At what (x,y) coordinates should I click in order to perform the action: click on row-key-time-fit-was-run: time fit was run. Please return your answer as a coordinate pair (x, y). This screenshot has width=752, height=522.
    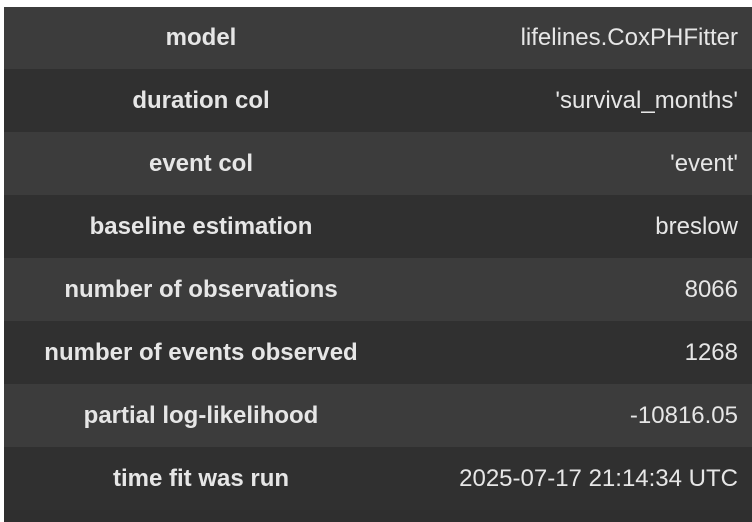
    Looking at the image, I should click on (201, 478).